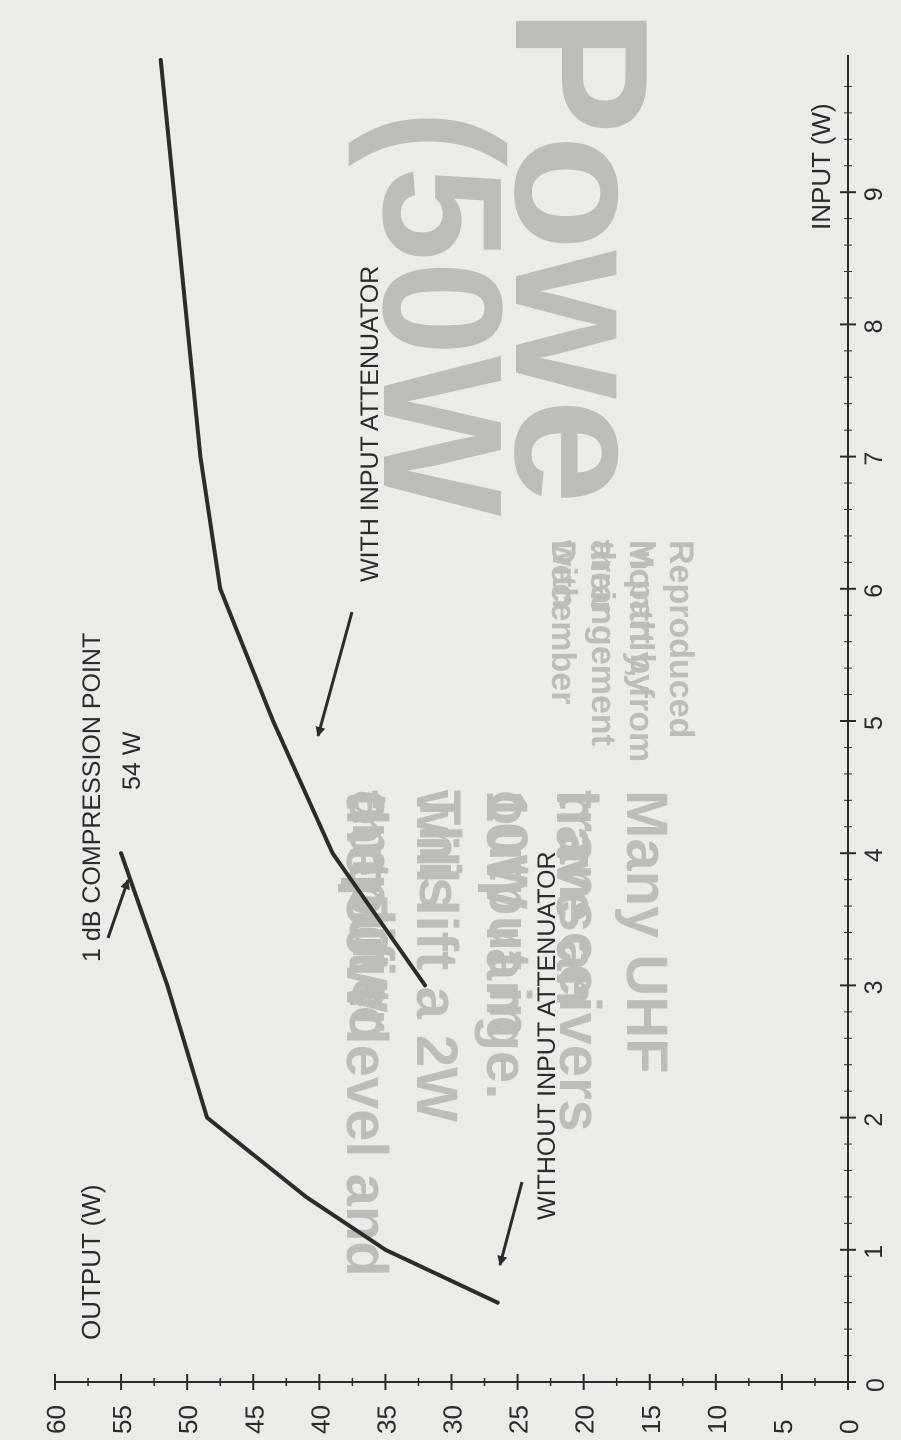 Image resolution: width=901 pixels, height=1440 pixels. What do you see at coordinates (874, 459) in the screenshot?
I see `x-tick-label: 7` at bounding box center [874, 459].